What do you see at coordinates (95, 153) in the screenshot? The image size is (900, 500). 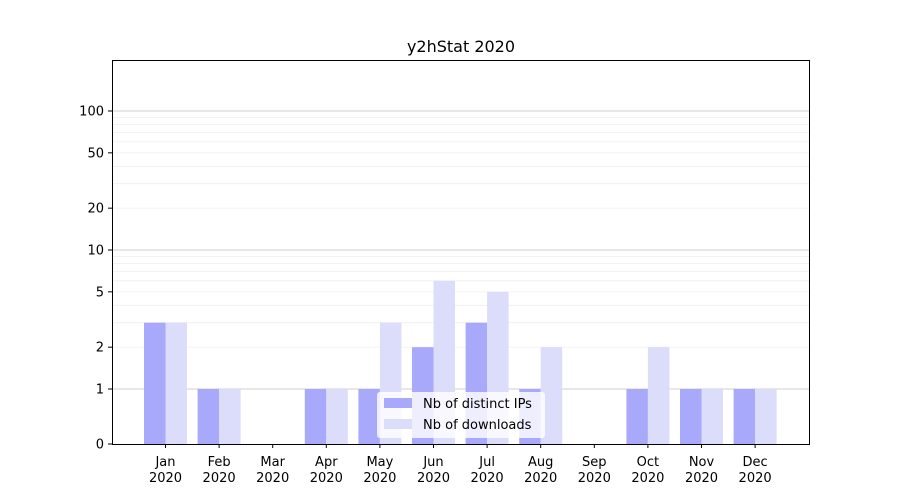 I see `y-tick-label: 50` at bounding box center [95, 153].